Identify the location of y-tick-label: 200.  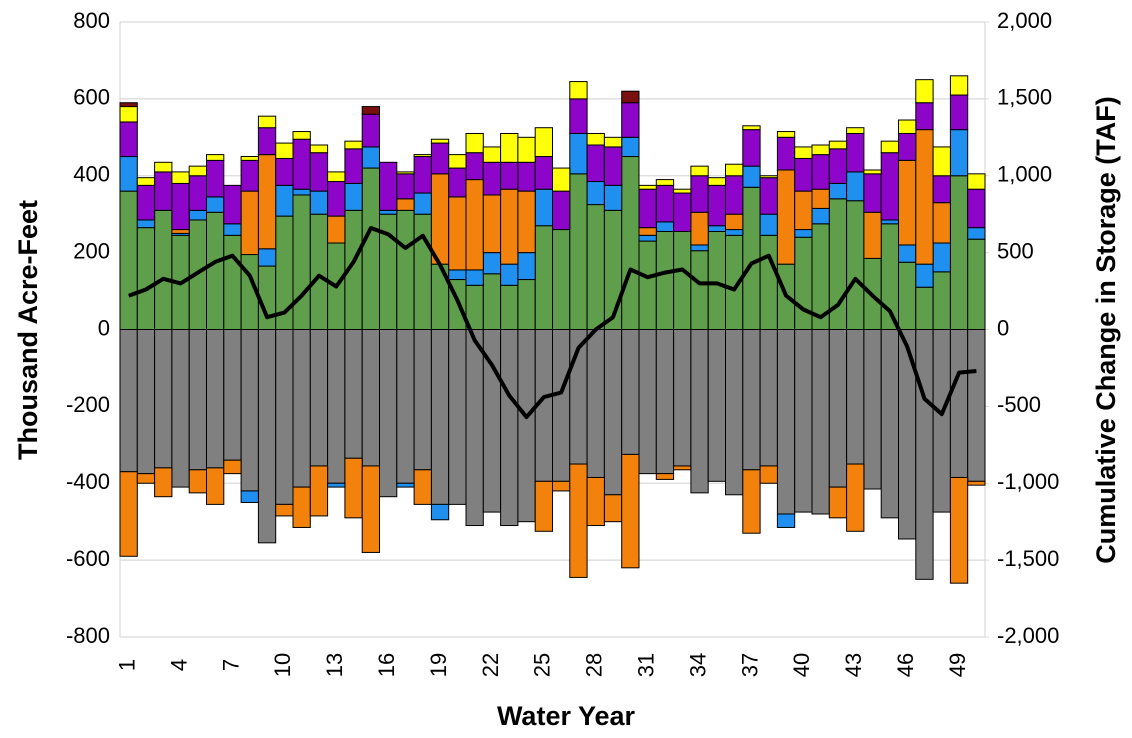
(91, 250).